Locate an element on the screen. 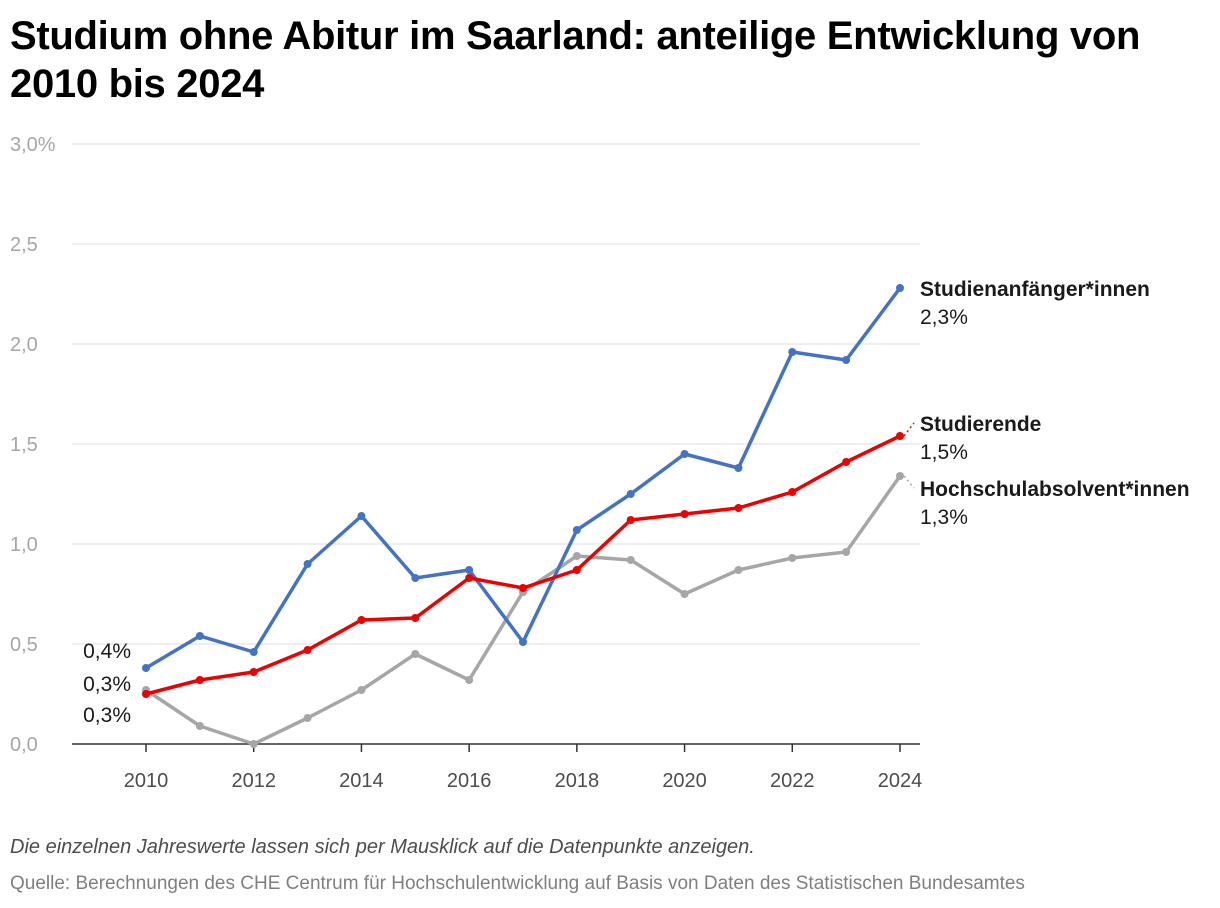  x-tick-label: 2016 is located at coordinates (469, 781).